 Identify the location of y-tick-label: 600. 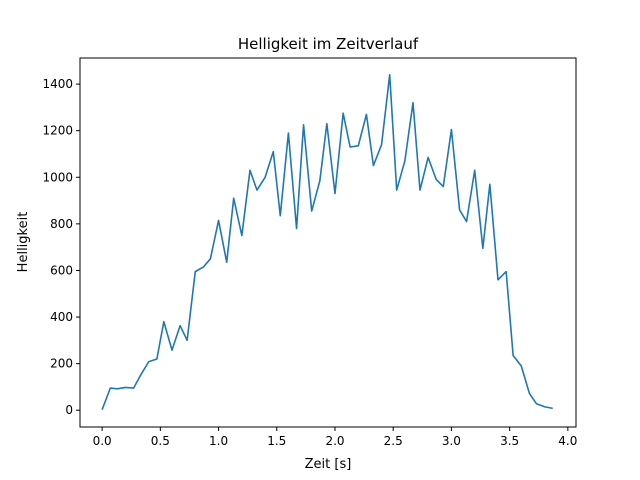
(61, 270).